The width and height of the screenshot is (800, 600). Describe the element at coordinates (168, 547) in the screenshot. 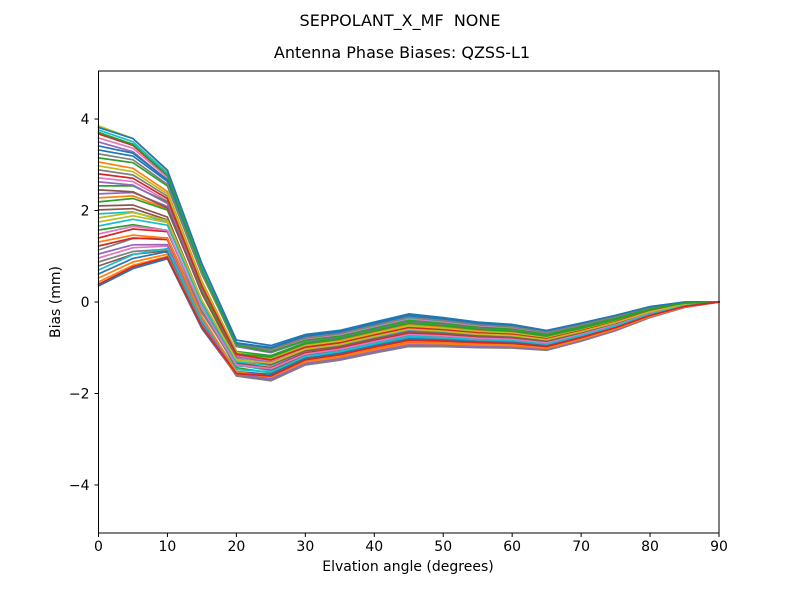

I see `x-tick-label: 10` at that location.